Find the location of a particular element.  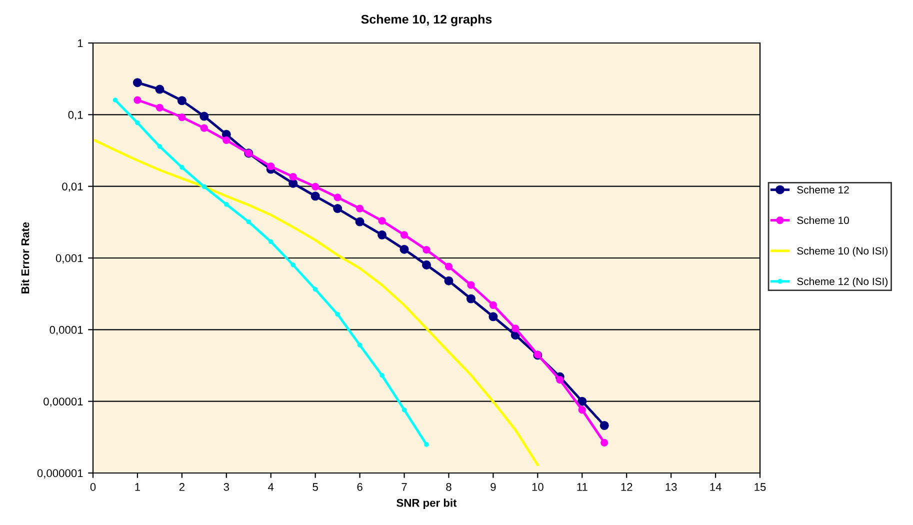

x-tick-label: 14 is located at coordinates (716, 487).